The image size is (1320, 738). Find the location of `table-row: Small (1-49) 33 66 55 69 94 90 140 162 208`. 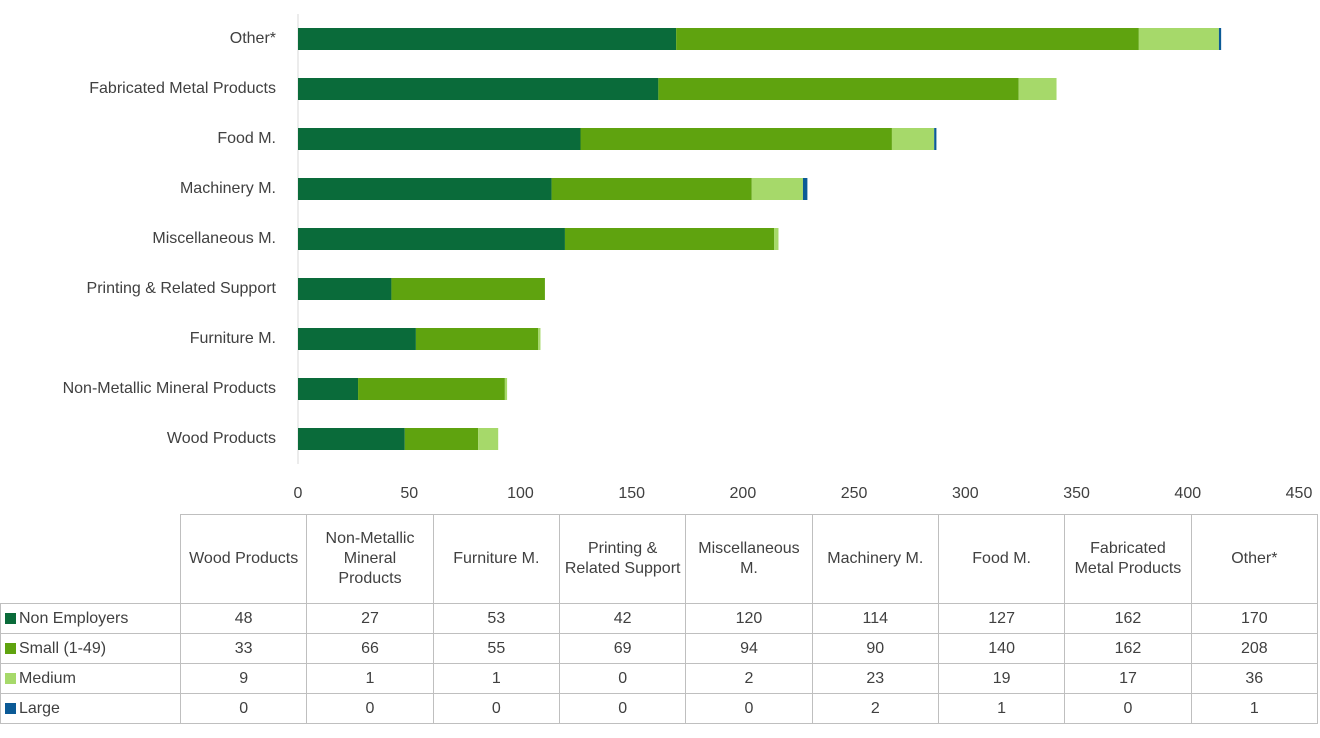

table-row: Small (1-49) 33 66 55 69 94 90 140 162 208 is located at coordinates (659, 648).